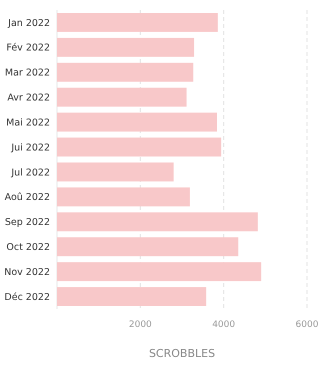 Image resolution: width=331 pixels, height=379 pixels. Describe the element at coordinates (182, 353) in the screenshot. I see `x-axis-title: SCROBBLES` at that location.